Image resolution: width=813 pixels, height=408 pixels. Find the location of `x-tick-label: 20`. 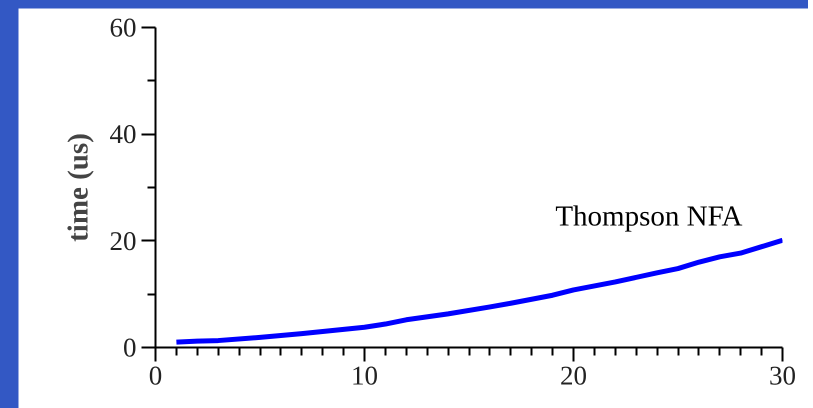

x-tick-label: 20 is located at coordinates (573, 375).